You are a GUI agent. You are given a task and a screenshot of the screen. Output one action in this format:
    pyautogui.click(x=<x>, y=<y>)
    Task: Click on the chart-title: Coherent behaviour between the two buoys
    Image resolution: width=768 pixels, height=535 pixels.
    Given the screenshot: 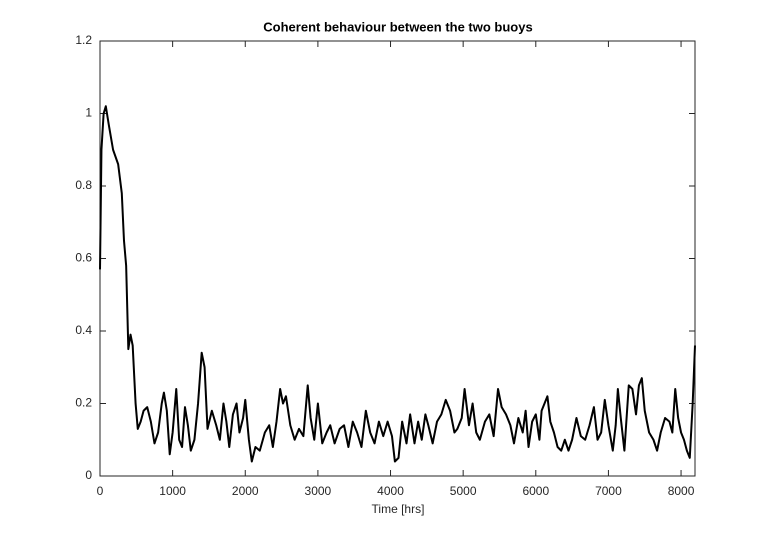 What is the action you would take?
    pyautogui.click(x=397, y=26)
    